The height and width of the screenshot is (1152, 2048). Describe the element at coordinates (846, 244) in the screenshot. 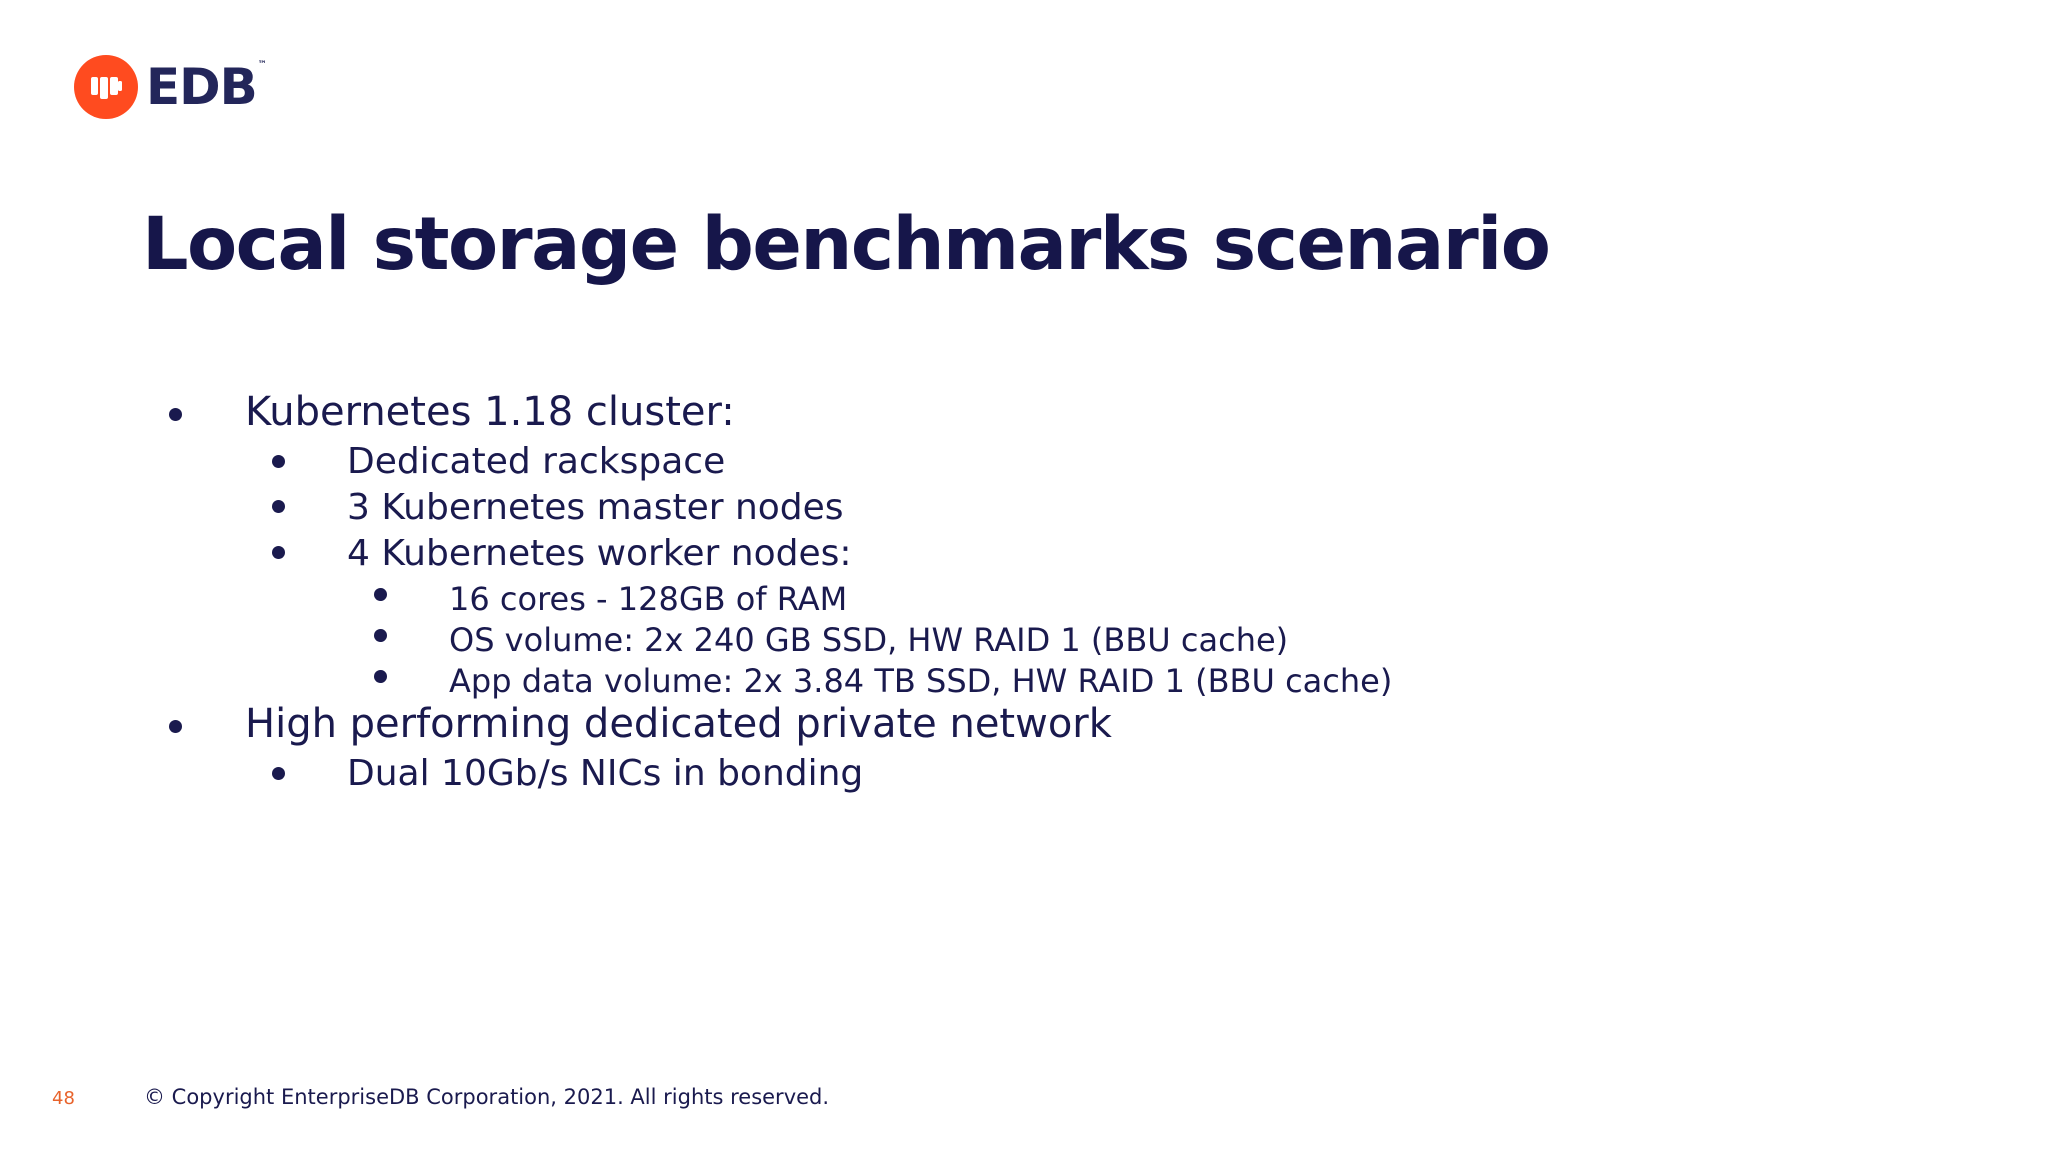

I see `slide-title: Local storage benchmarks scenario` at that location.